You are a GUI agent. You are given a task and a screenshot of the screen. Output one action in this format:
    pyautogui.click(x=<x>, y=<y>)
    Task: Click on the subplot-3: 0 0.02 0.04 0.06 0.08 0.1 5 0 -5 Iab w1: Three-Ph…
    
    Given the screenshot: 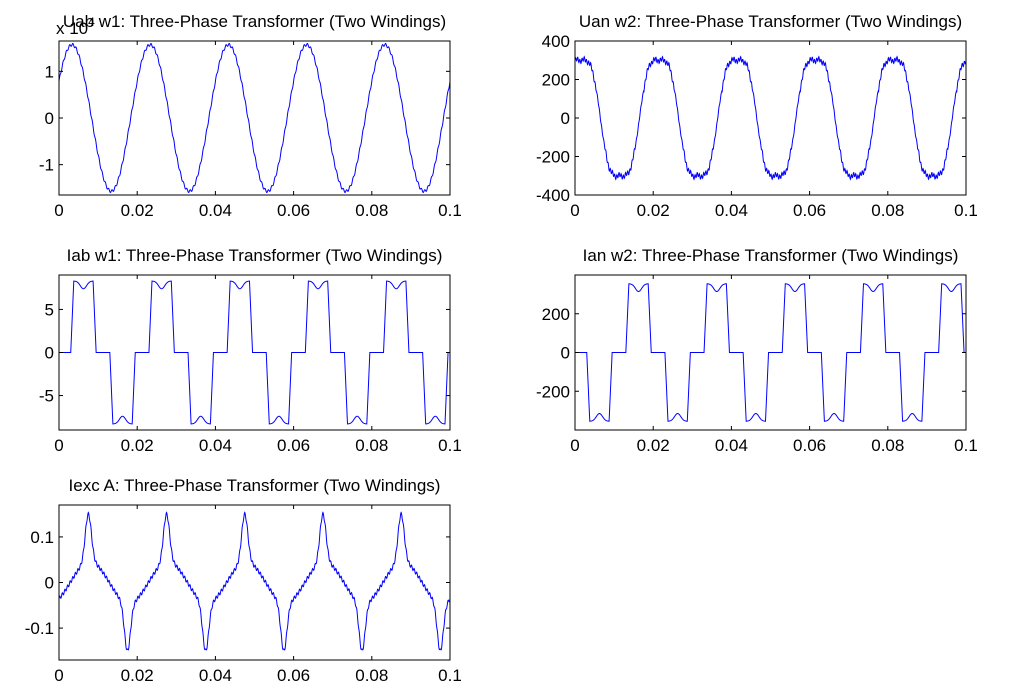 What is the action you would take?
    pyautogui.click(x=250, y=350)
    